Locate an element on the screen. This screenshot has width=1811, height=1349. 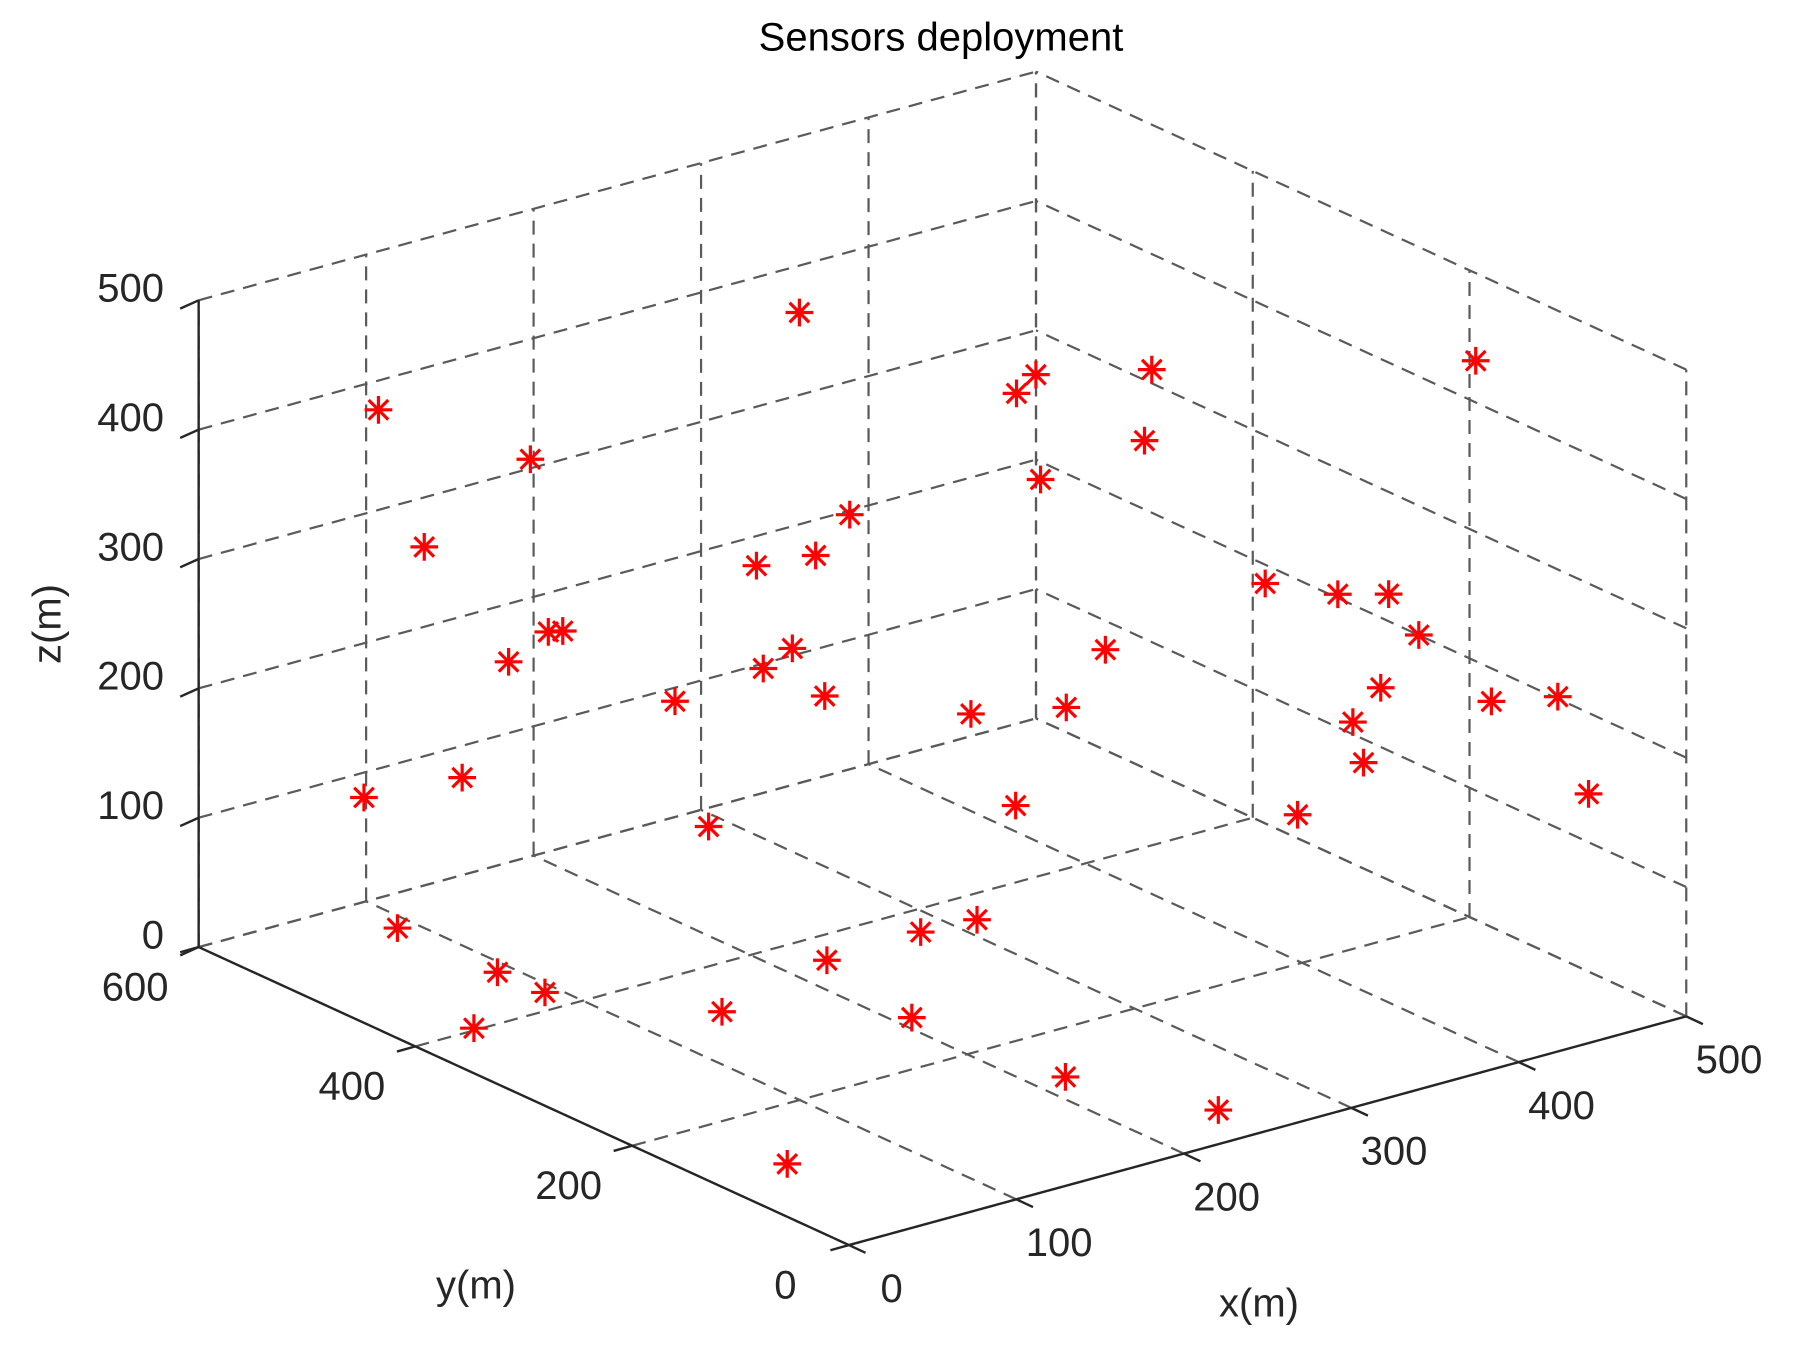
z-tick-label: 100 is located at coordinates (130, 806).